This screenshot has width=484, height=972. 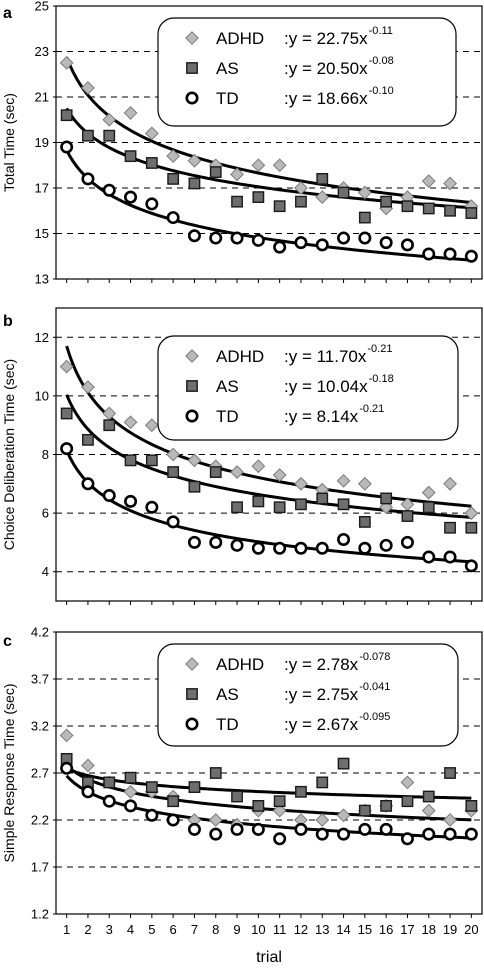 I want to click on fit-line-adhd, so click(x=268, y=426).